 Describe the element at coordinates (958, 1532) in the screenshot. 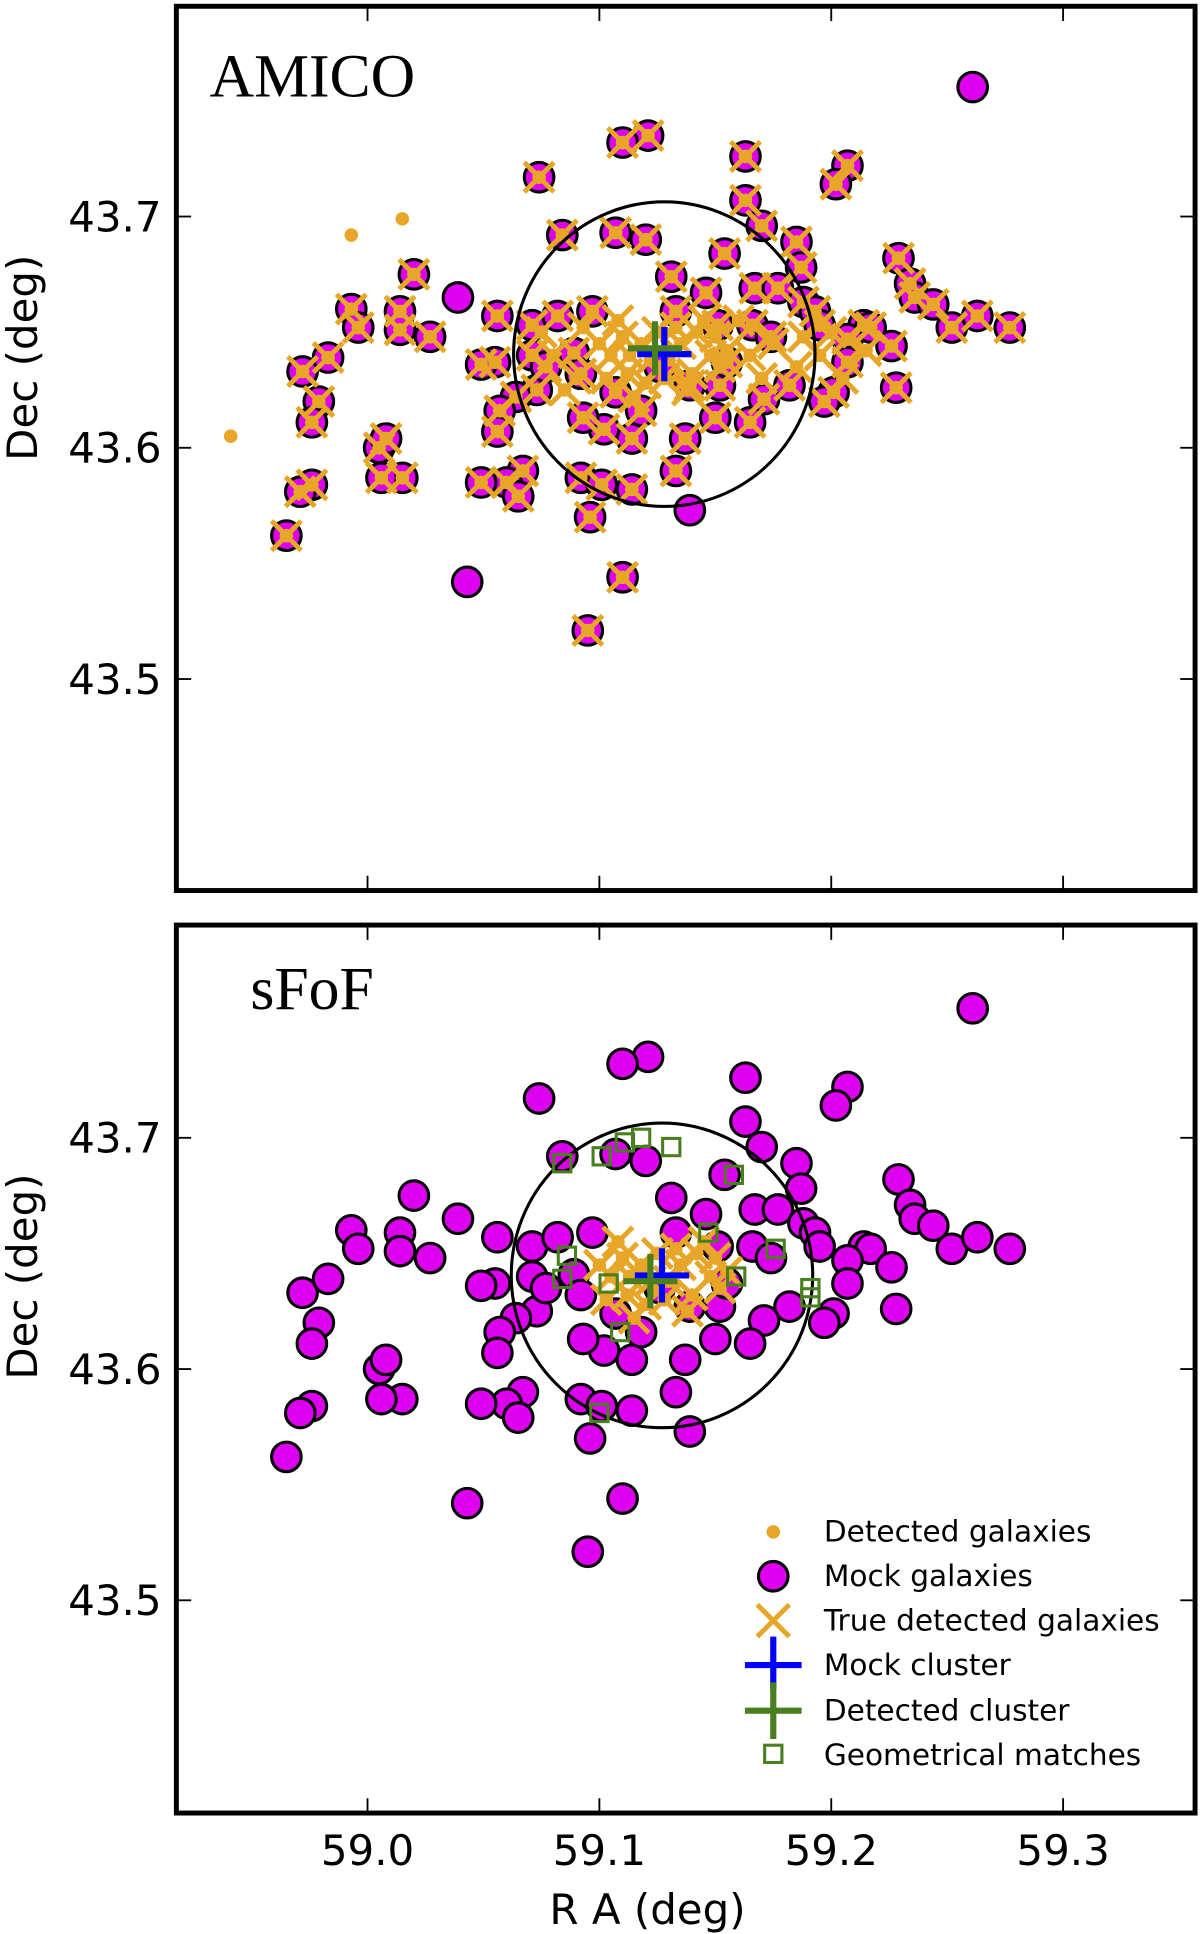

I see `legend-detected-label: Detected galaxies` at that location.